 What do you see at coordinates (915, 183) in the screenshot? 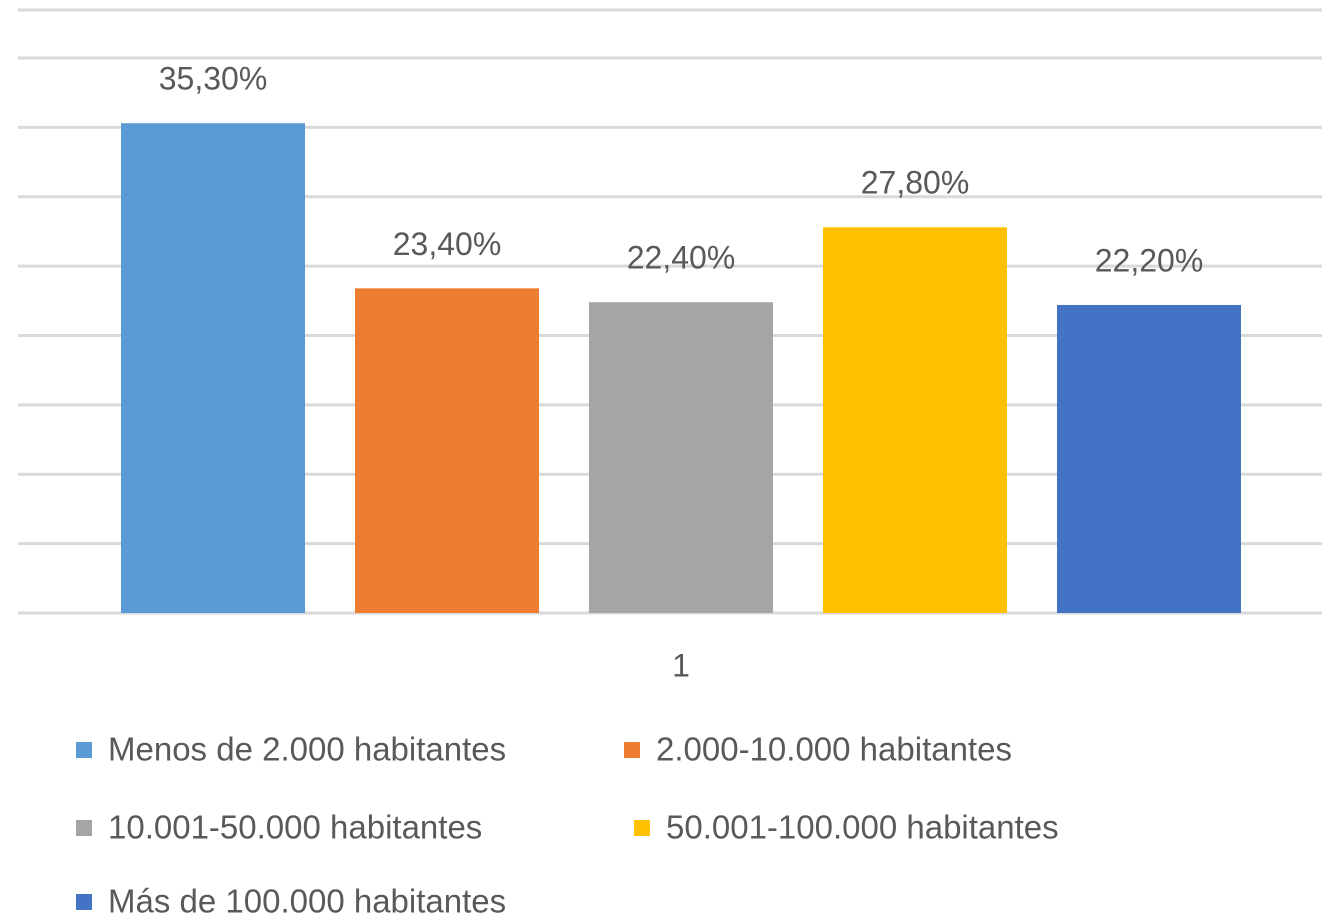
I see `data-label: 27,80%` at bounding box center [915, 183].